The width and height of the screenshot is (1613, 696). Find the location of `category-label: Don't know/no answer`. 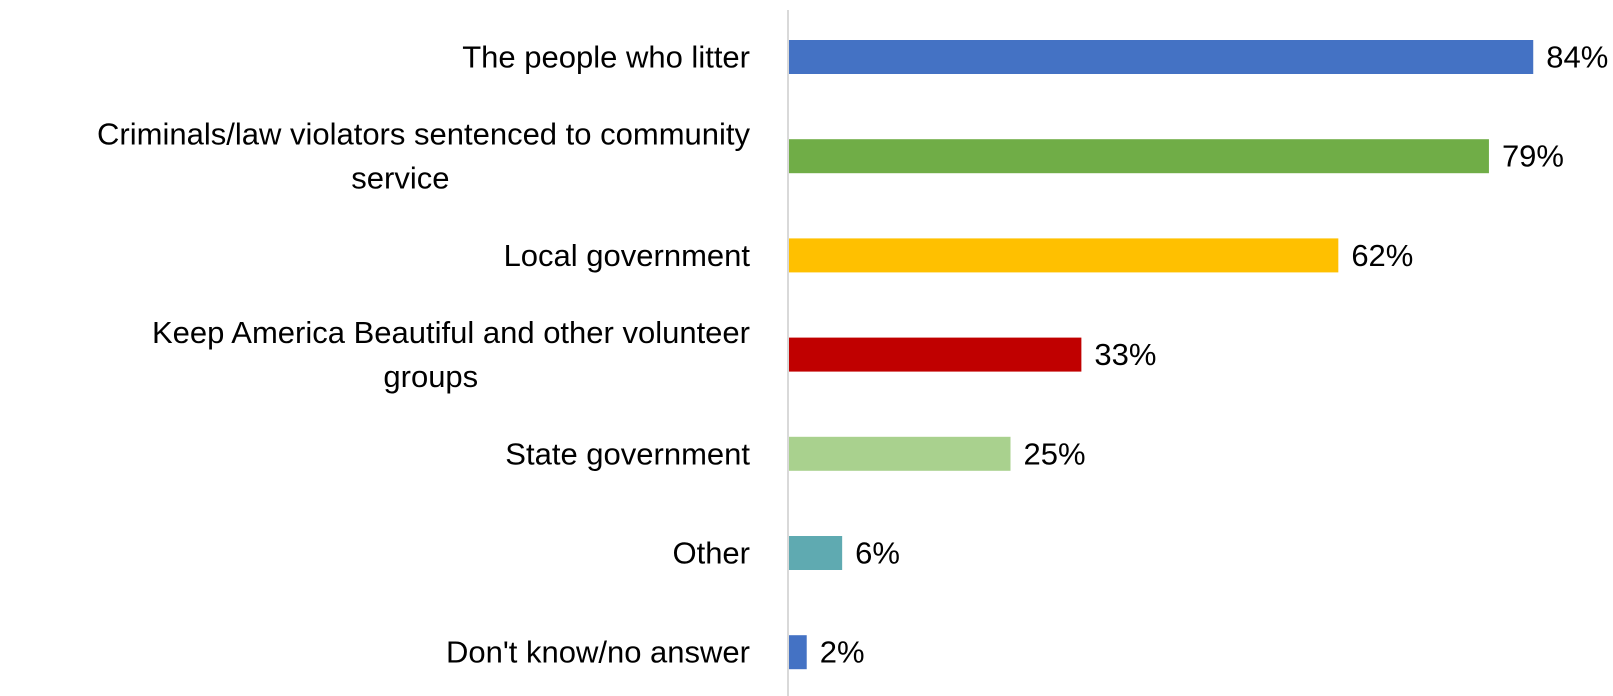

category-label: Don't know/no answer is located at coordinates (598, 652).